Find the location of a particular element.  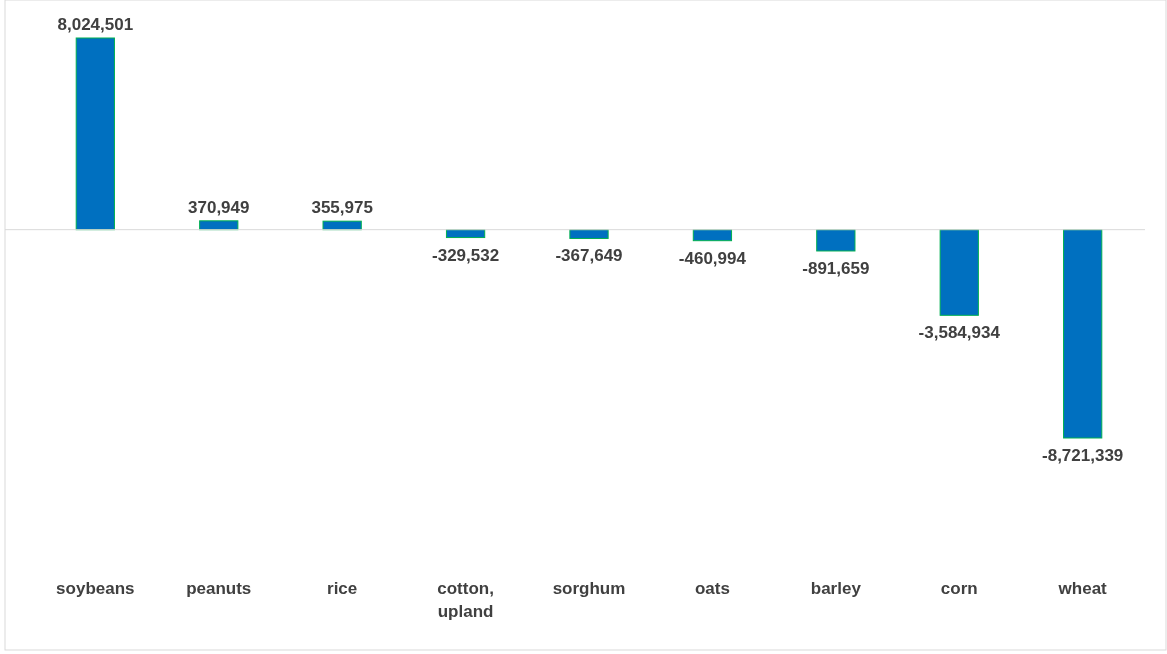

data-label: -891,659 is located at coordinates (836, 268).